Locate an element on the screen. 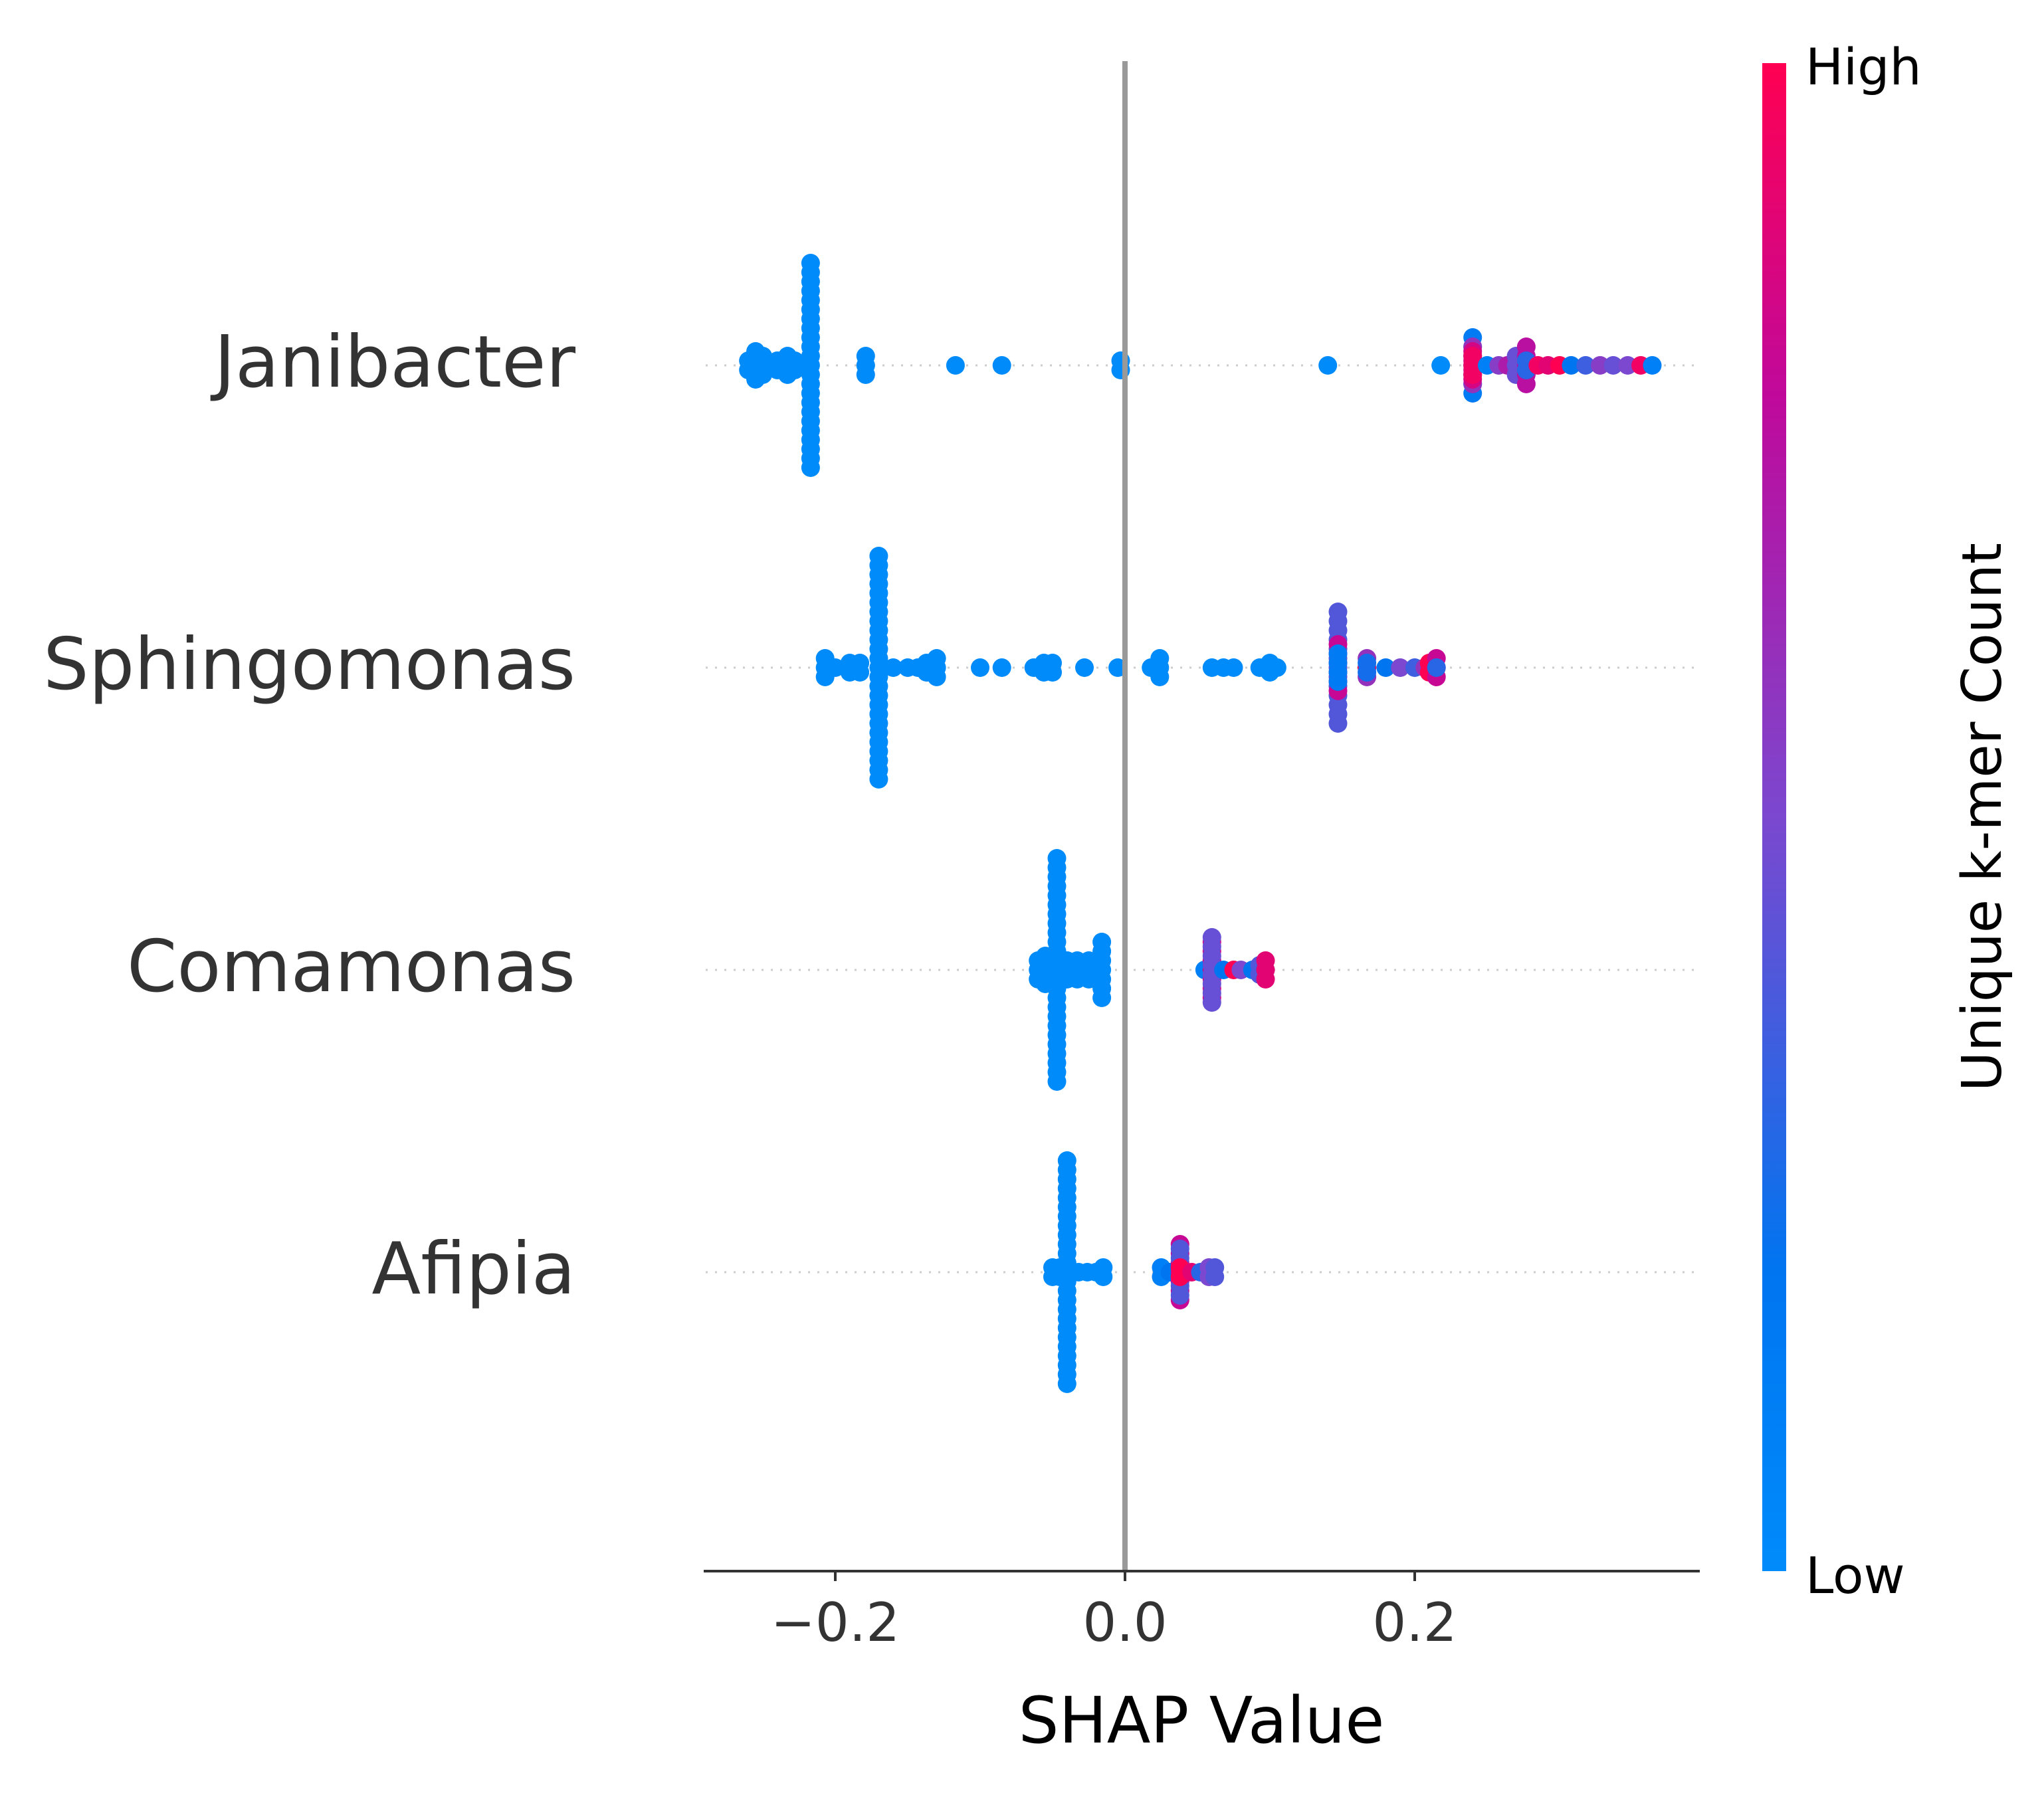 The height and width of the screenshot is (1797, 2044). feature-label-afipia: Afipia is located at coordinates (473, 1269).